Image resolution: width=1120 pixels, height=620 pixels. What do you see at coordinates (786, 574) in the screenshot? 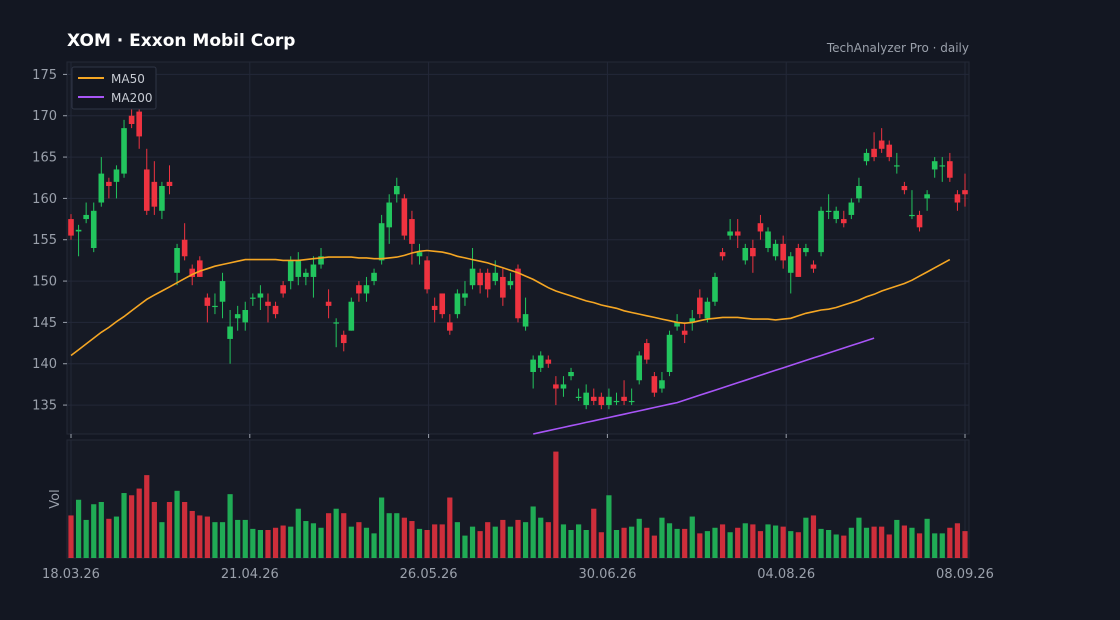
I see `x-tick-label: 04.08.26` at bounding box center [786, 574].